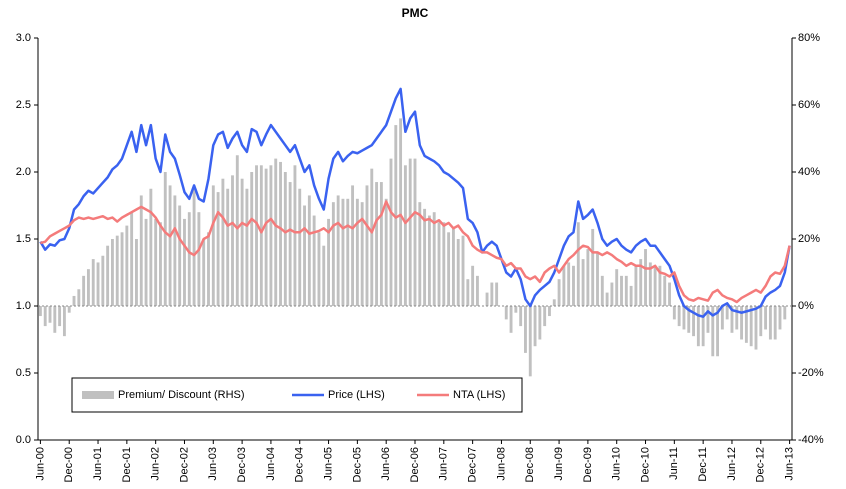 This screenshot has height=489, width=846. I want to click on x-tick-label: Dec-10, so click(645, 464).